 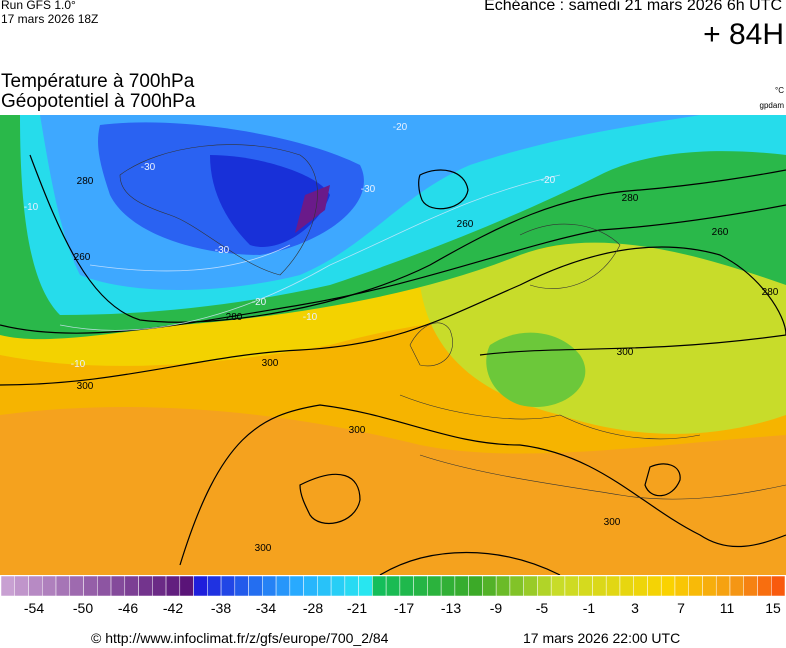 I want to click on green-blob, so click(x=536, y=369).